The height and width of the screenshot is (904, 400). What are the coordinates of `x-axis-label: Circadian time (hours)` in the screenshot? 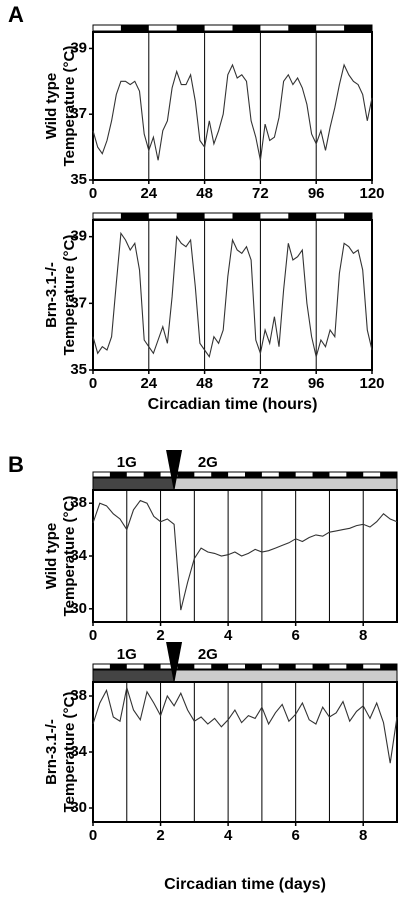 It's located at (233, 404).